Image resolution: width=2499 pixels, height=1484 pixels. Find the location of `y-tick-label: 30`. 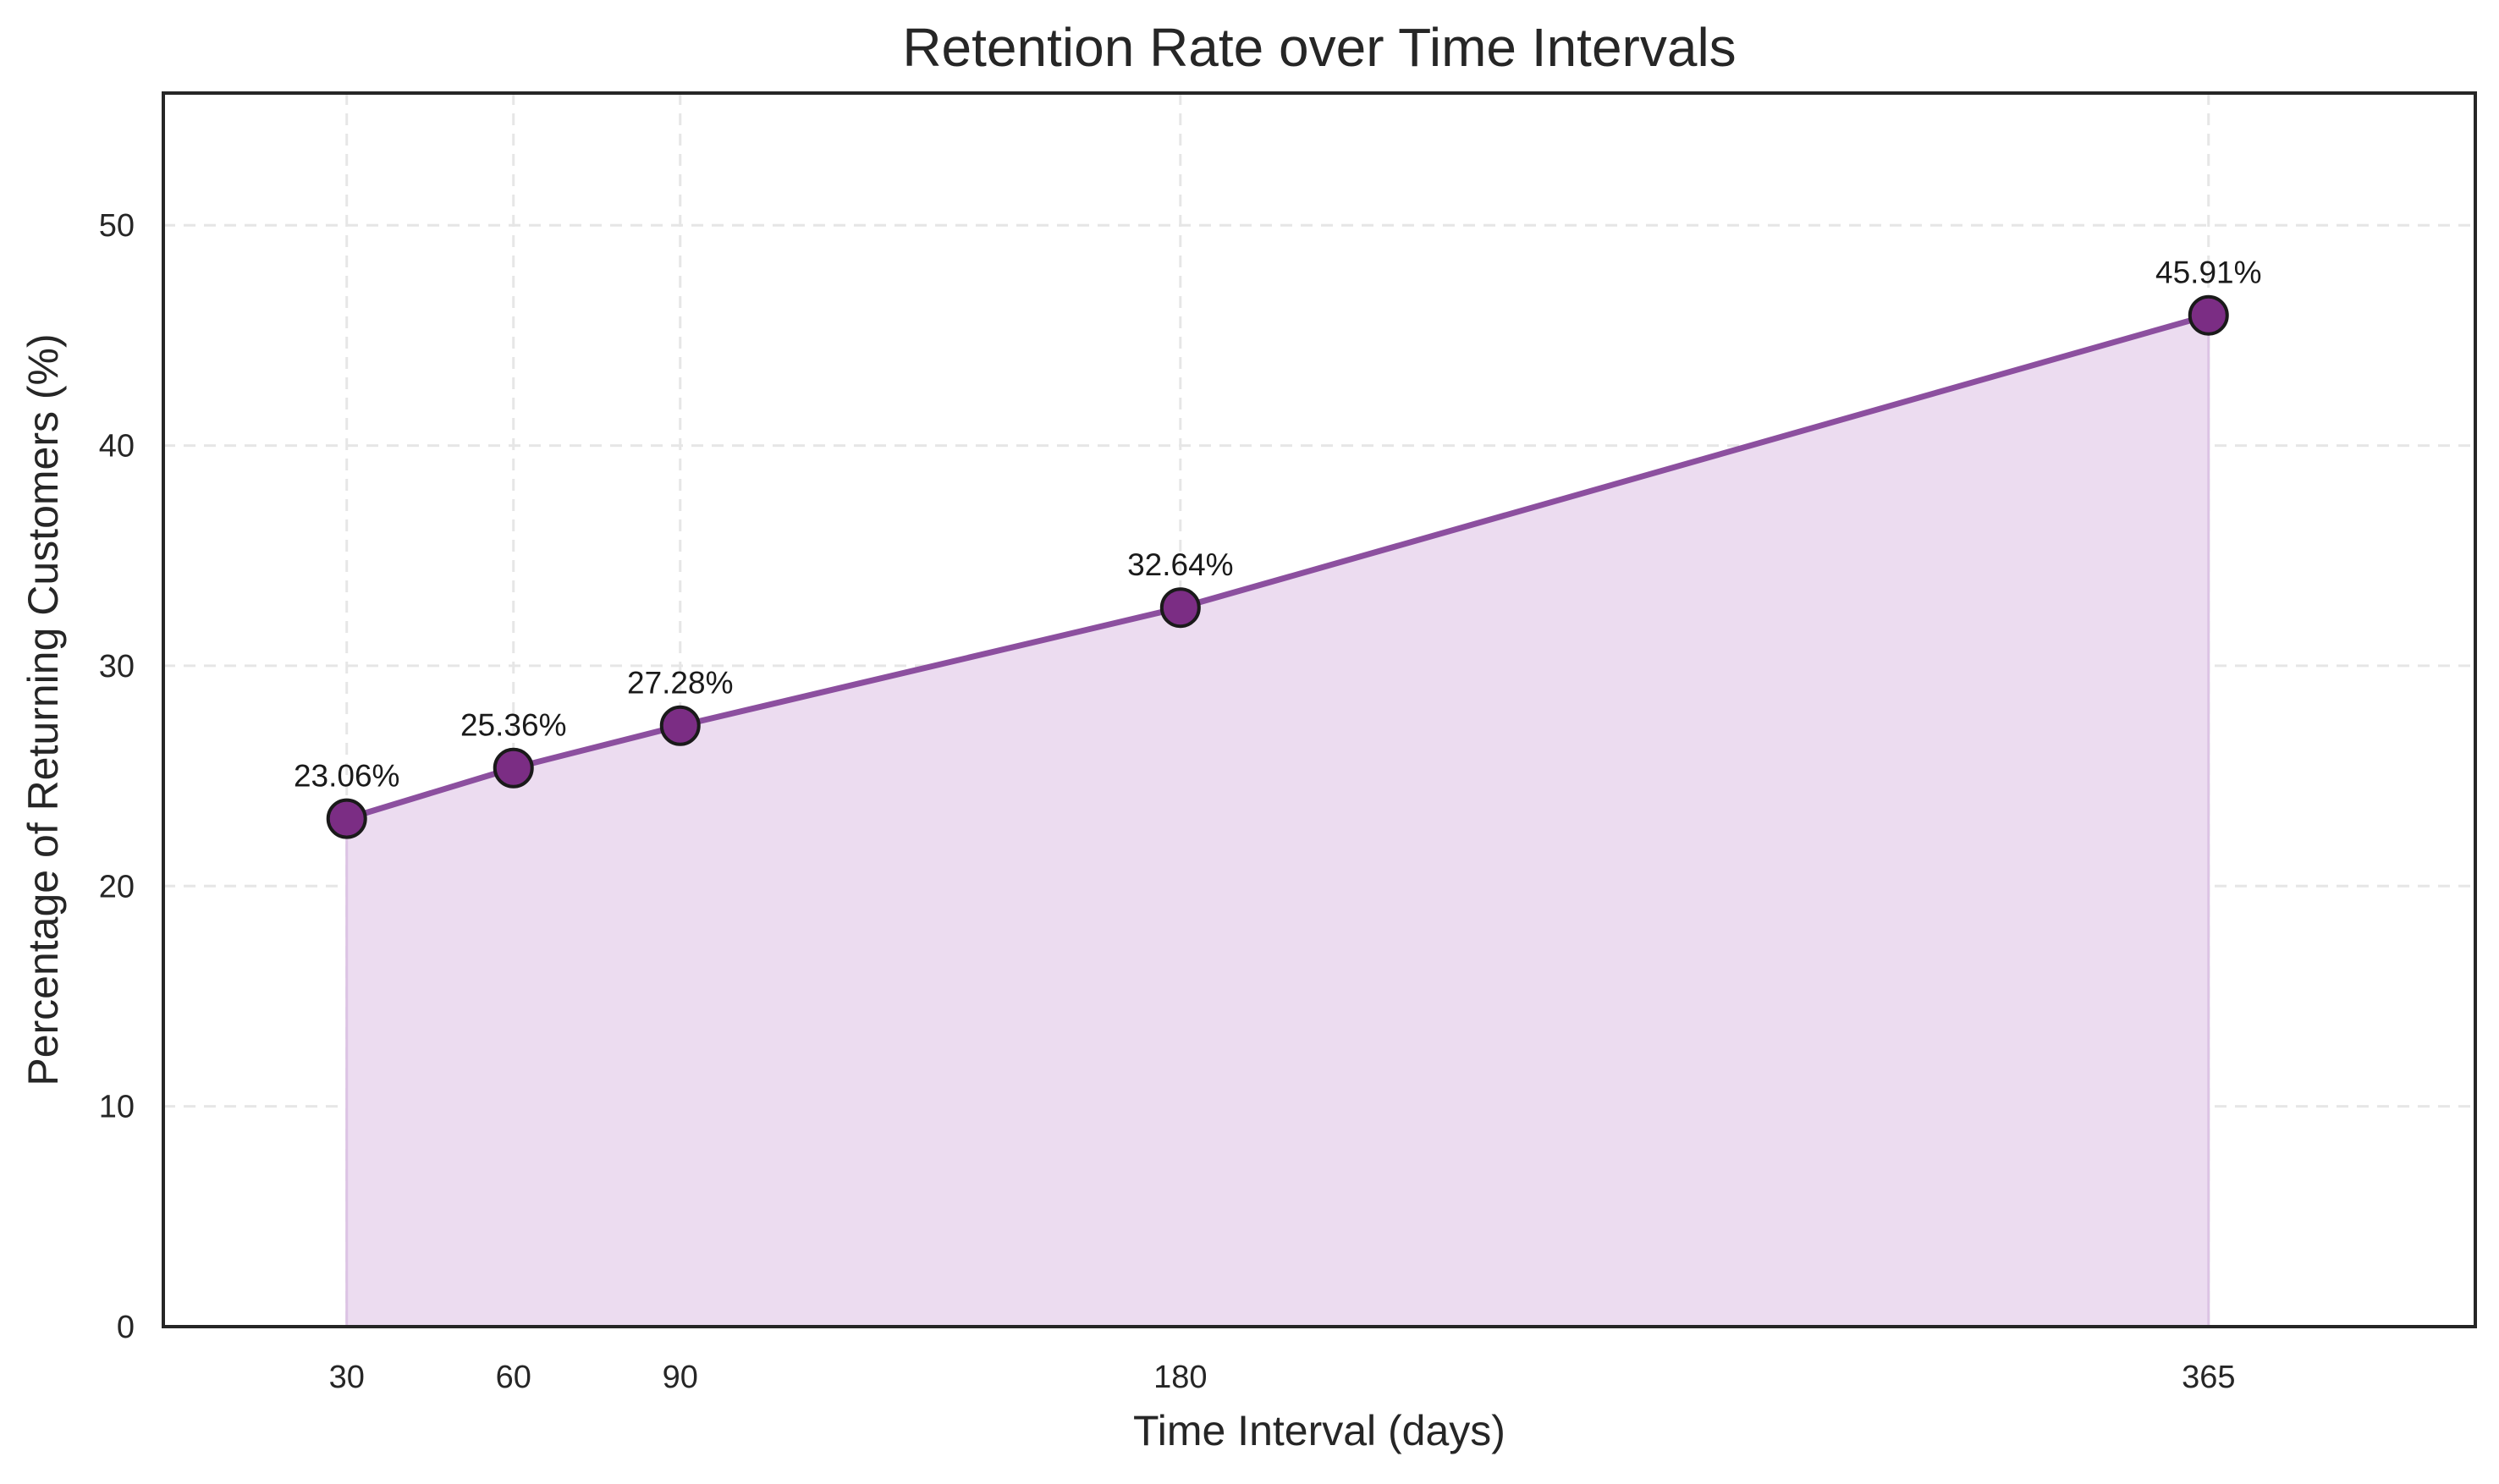

y-tick-label: 30 is located at coordinates (117, 666).